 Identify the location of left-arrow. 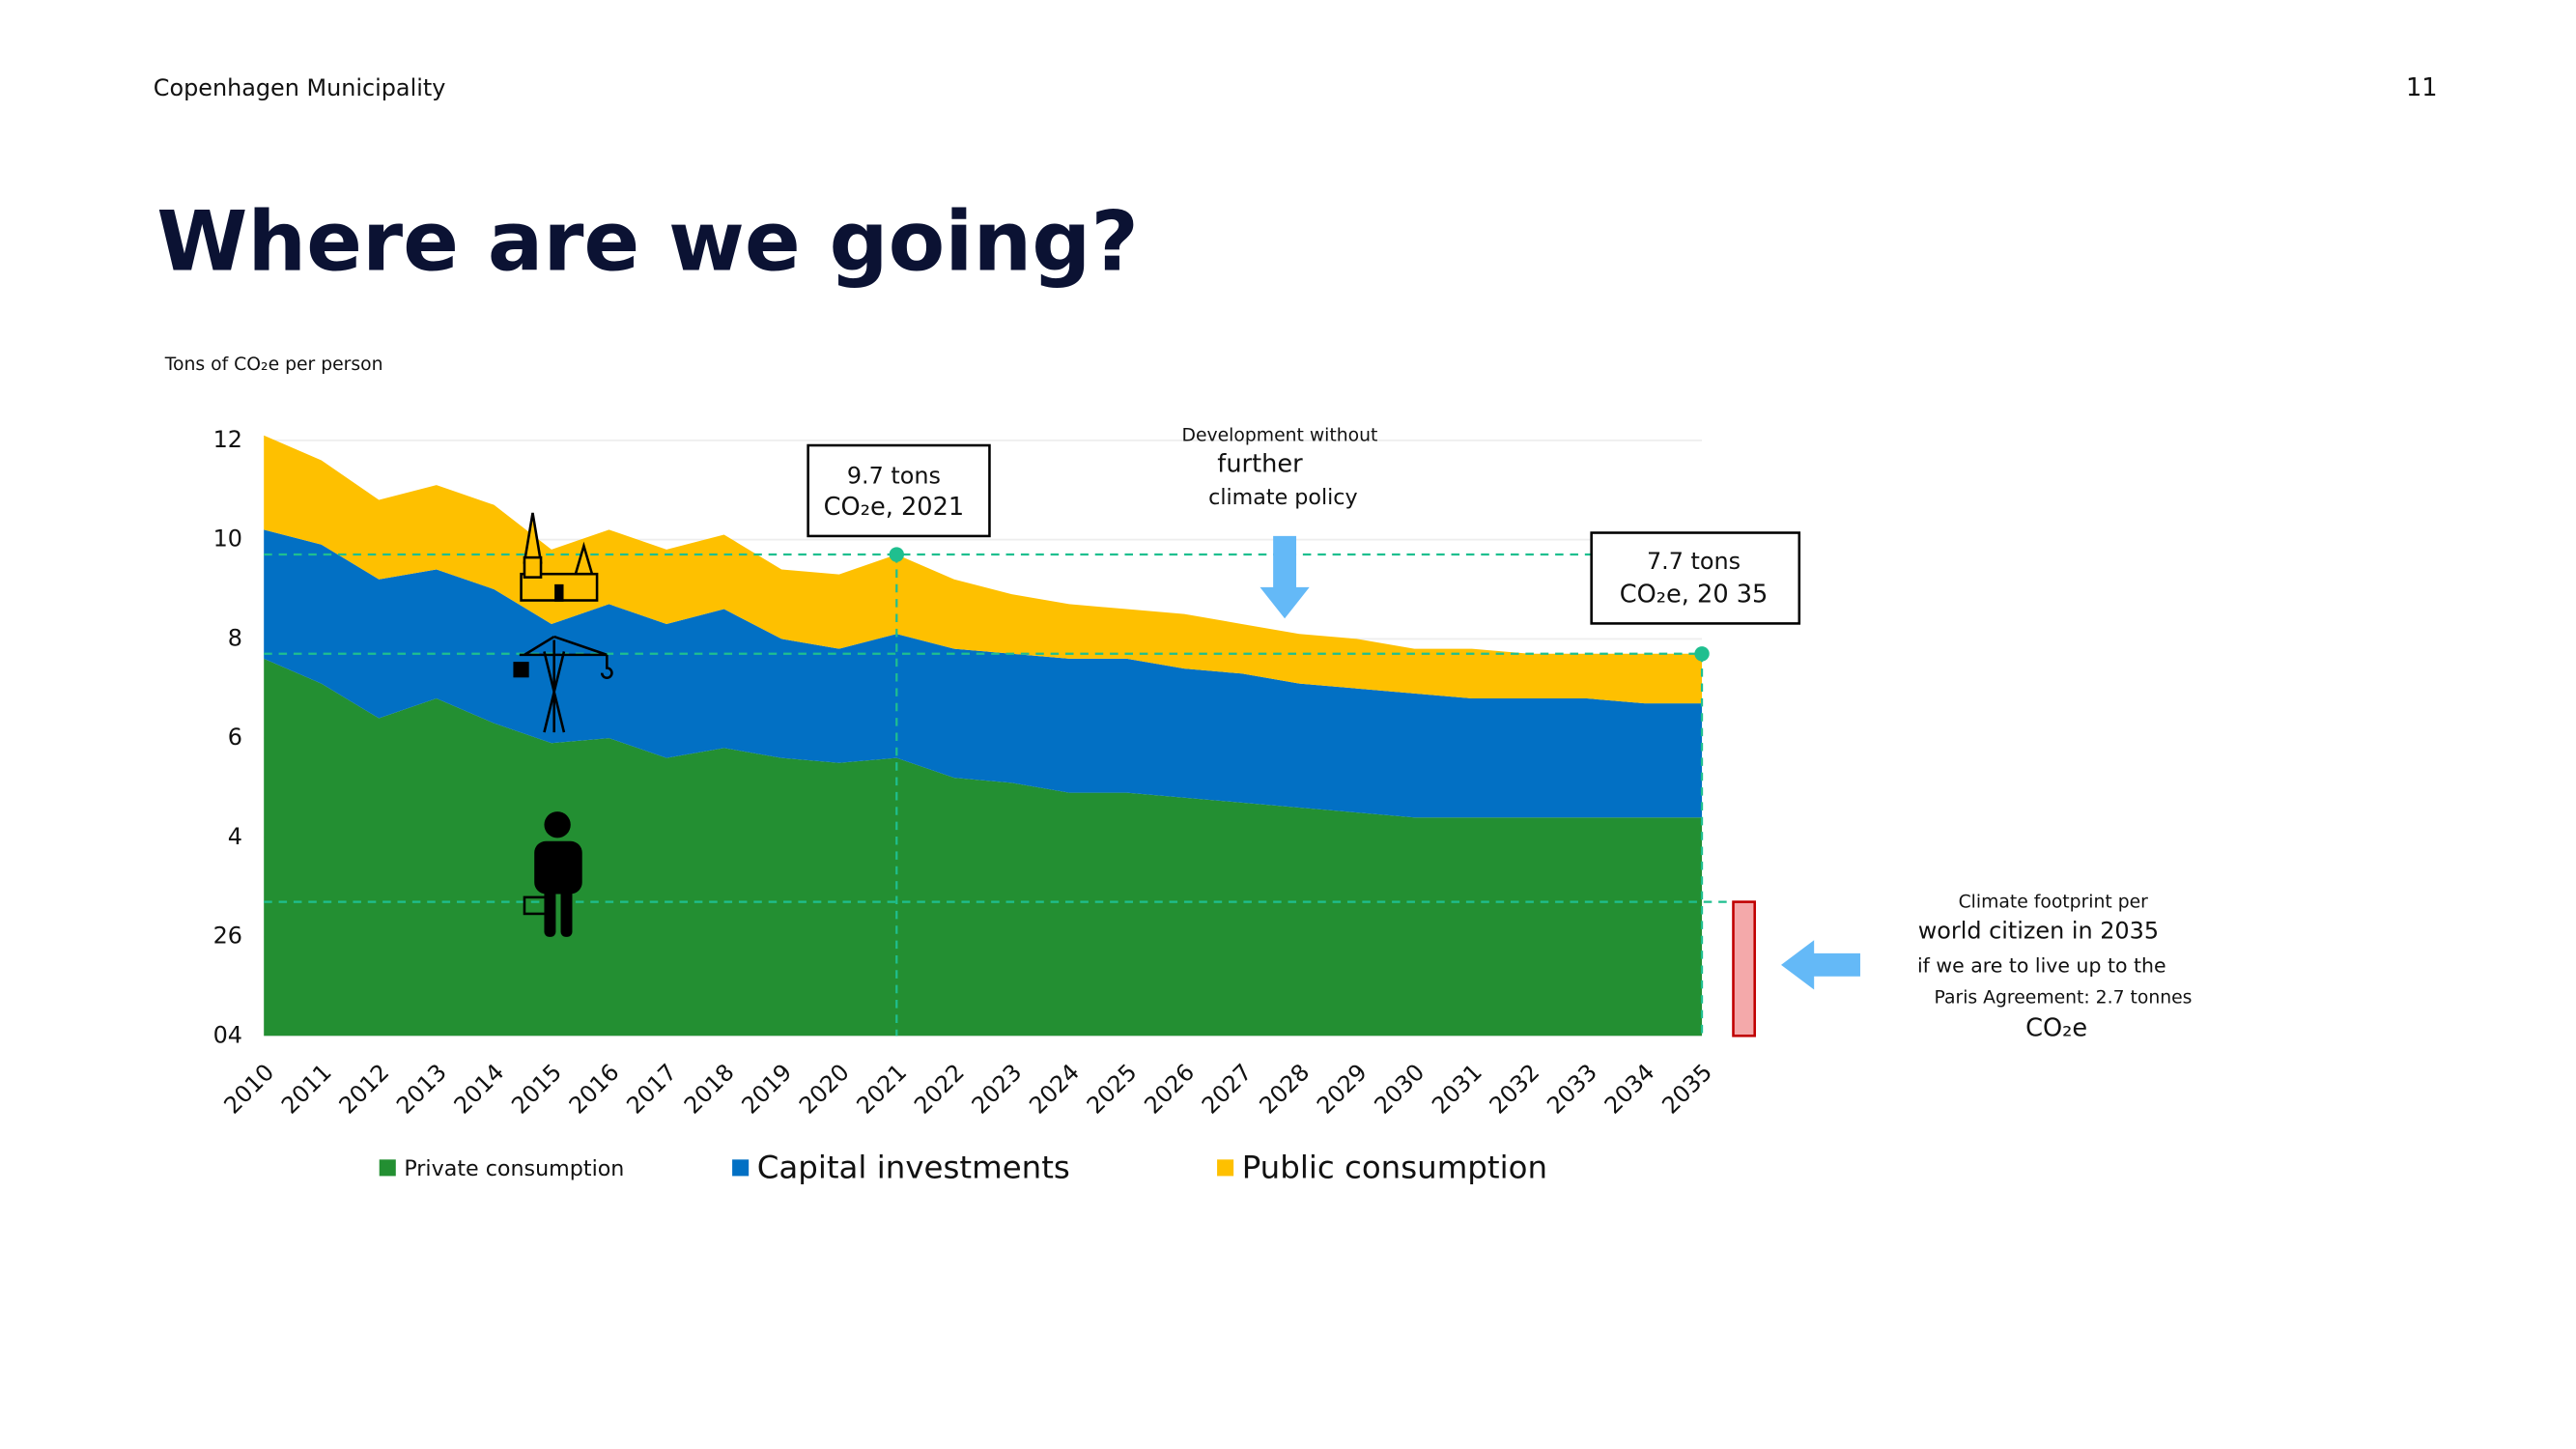
(1820, 965).